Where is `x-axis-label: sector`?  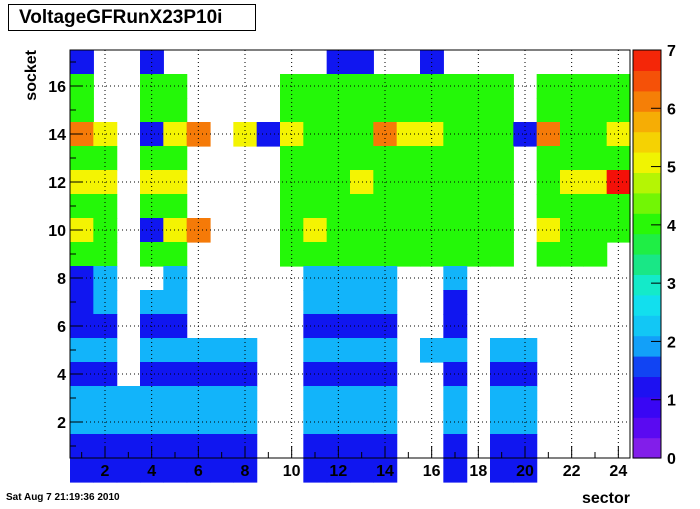
x-axis-label: sector is located at coordinates (606, 498).